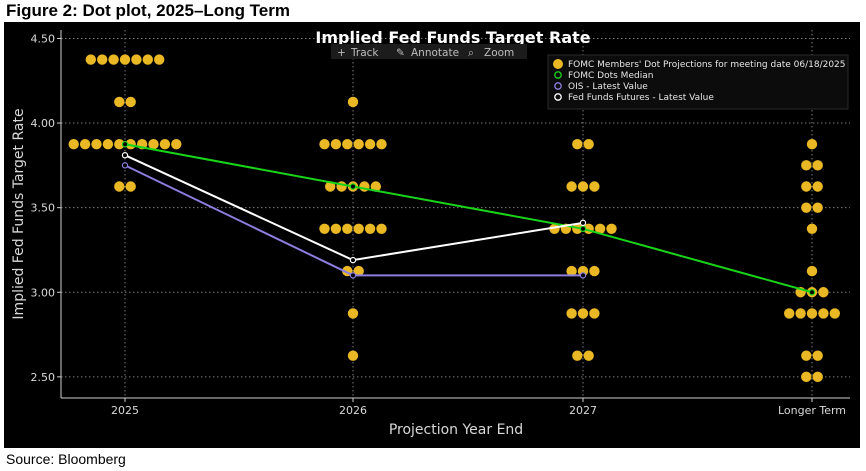  I want to click on zoom-button: ⌕ Zoom, so click(491, 53).